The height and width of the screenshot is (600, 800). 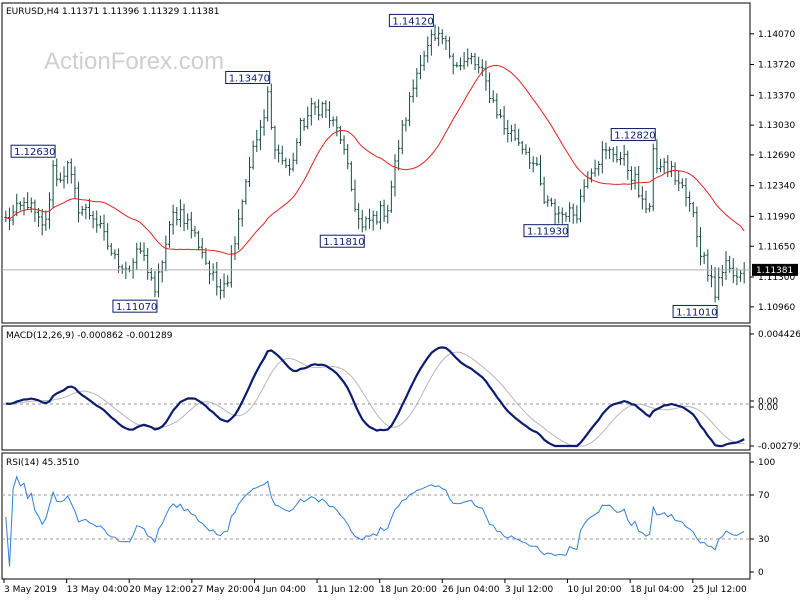 I want to click on macd-axis: 0.004426 0.000.00 -0.002795, so click(x=775, y=391).